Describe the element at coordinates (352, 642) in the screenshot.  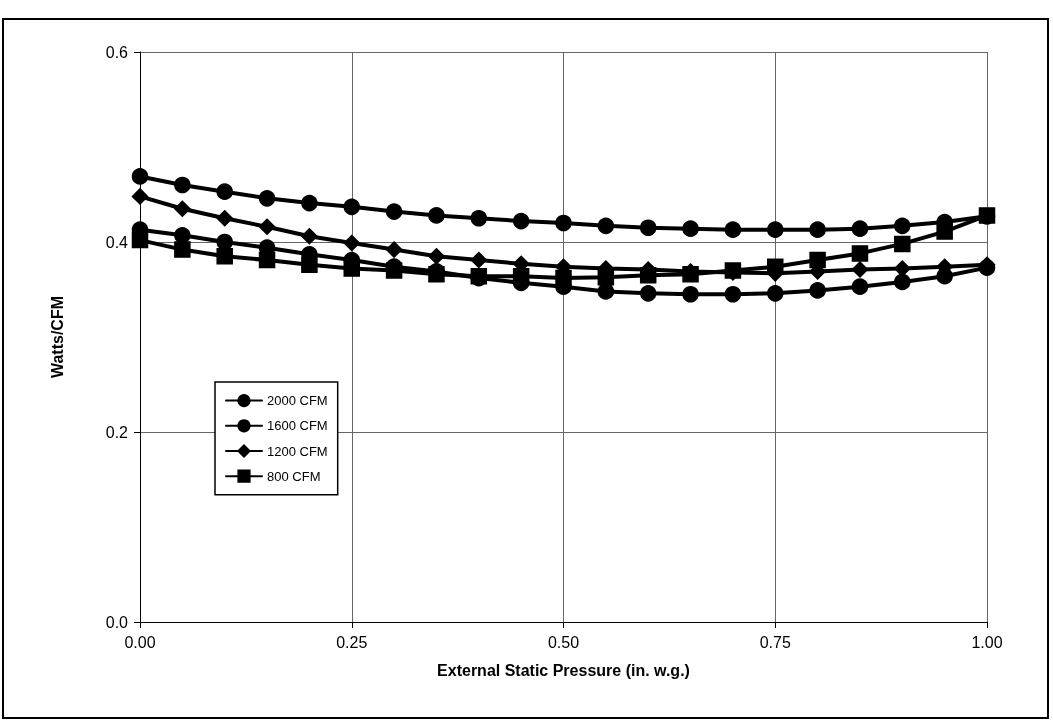
I see `x-tick-label: 0.25` at that location.